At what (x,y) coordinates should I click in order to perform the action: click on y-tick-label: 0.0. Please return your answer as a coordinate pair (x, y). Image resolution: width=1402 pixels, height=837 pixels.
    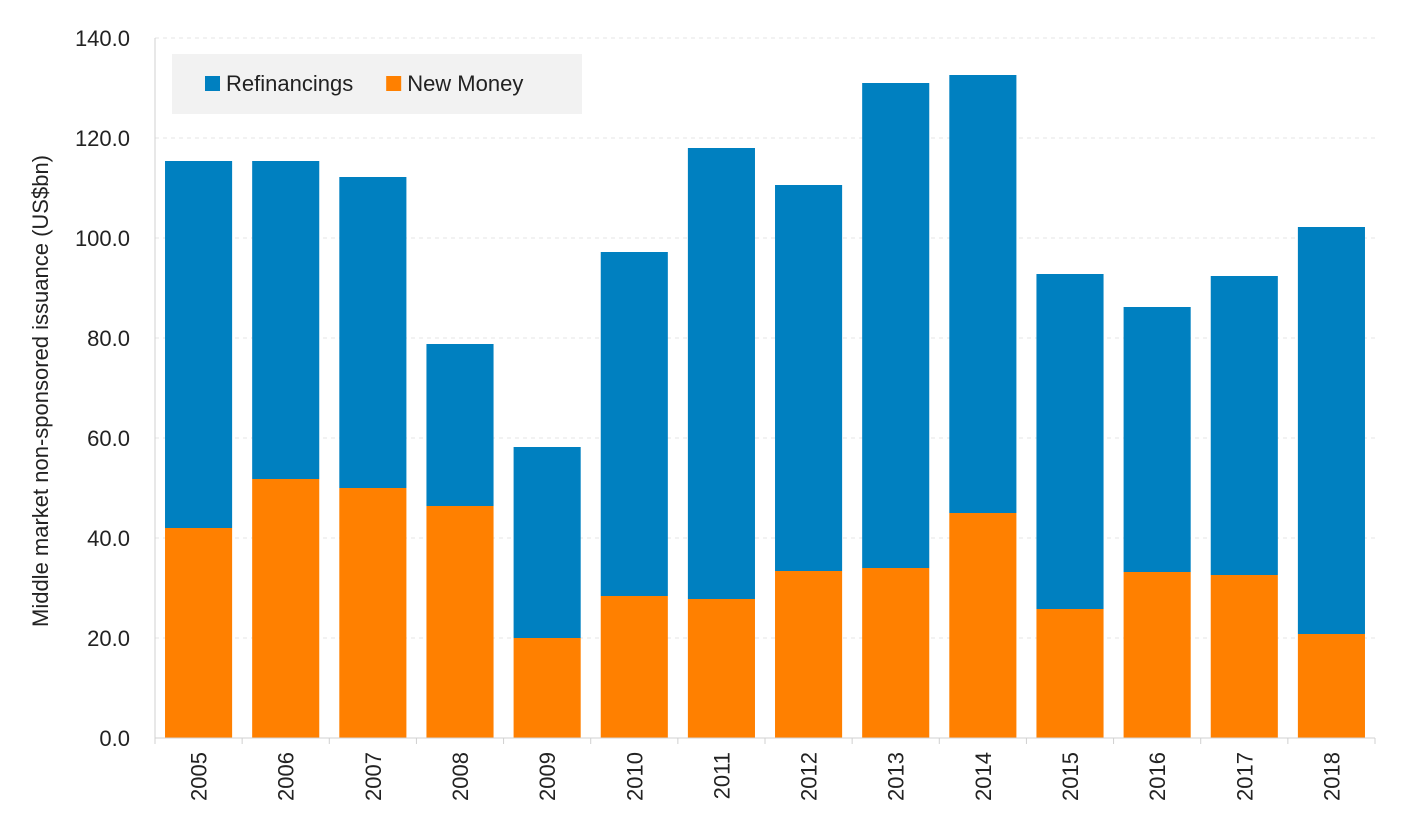
    Looking at the image, I should click on (114, 738).